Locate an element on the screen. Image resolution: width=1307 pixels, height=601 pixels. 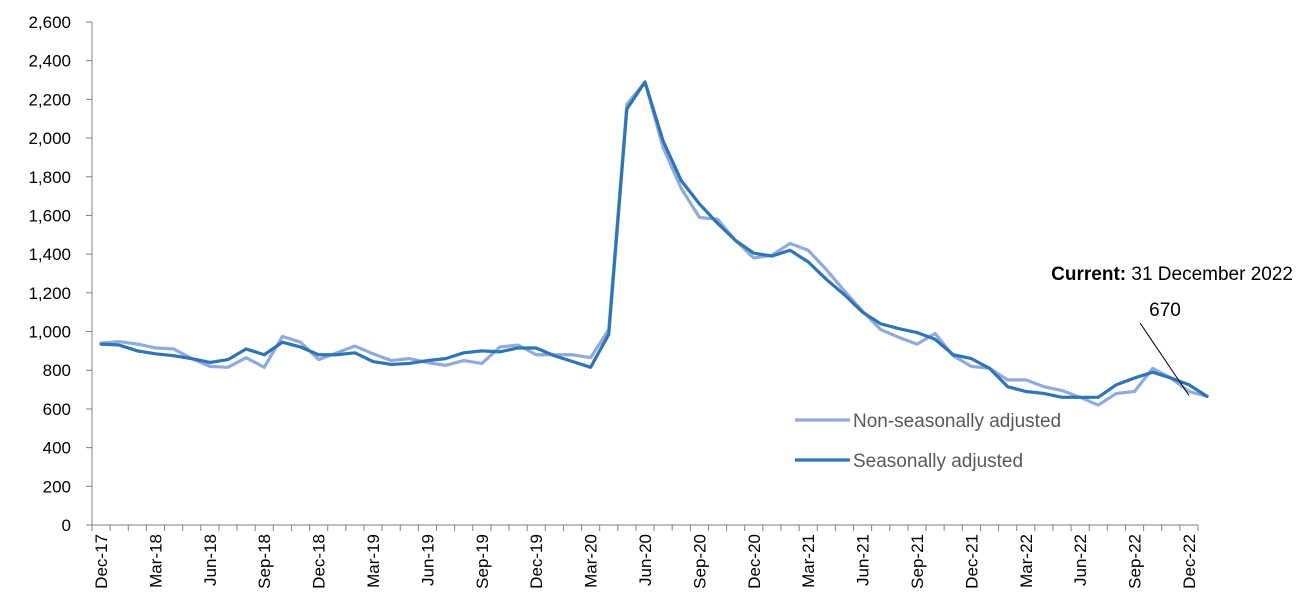
x-tick-label: Jun-20 is located at coordinates (645, 560).